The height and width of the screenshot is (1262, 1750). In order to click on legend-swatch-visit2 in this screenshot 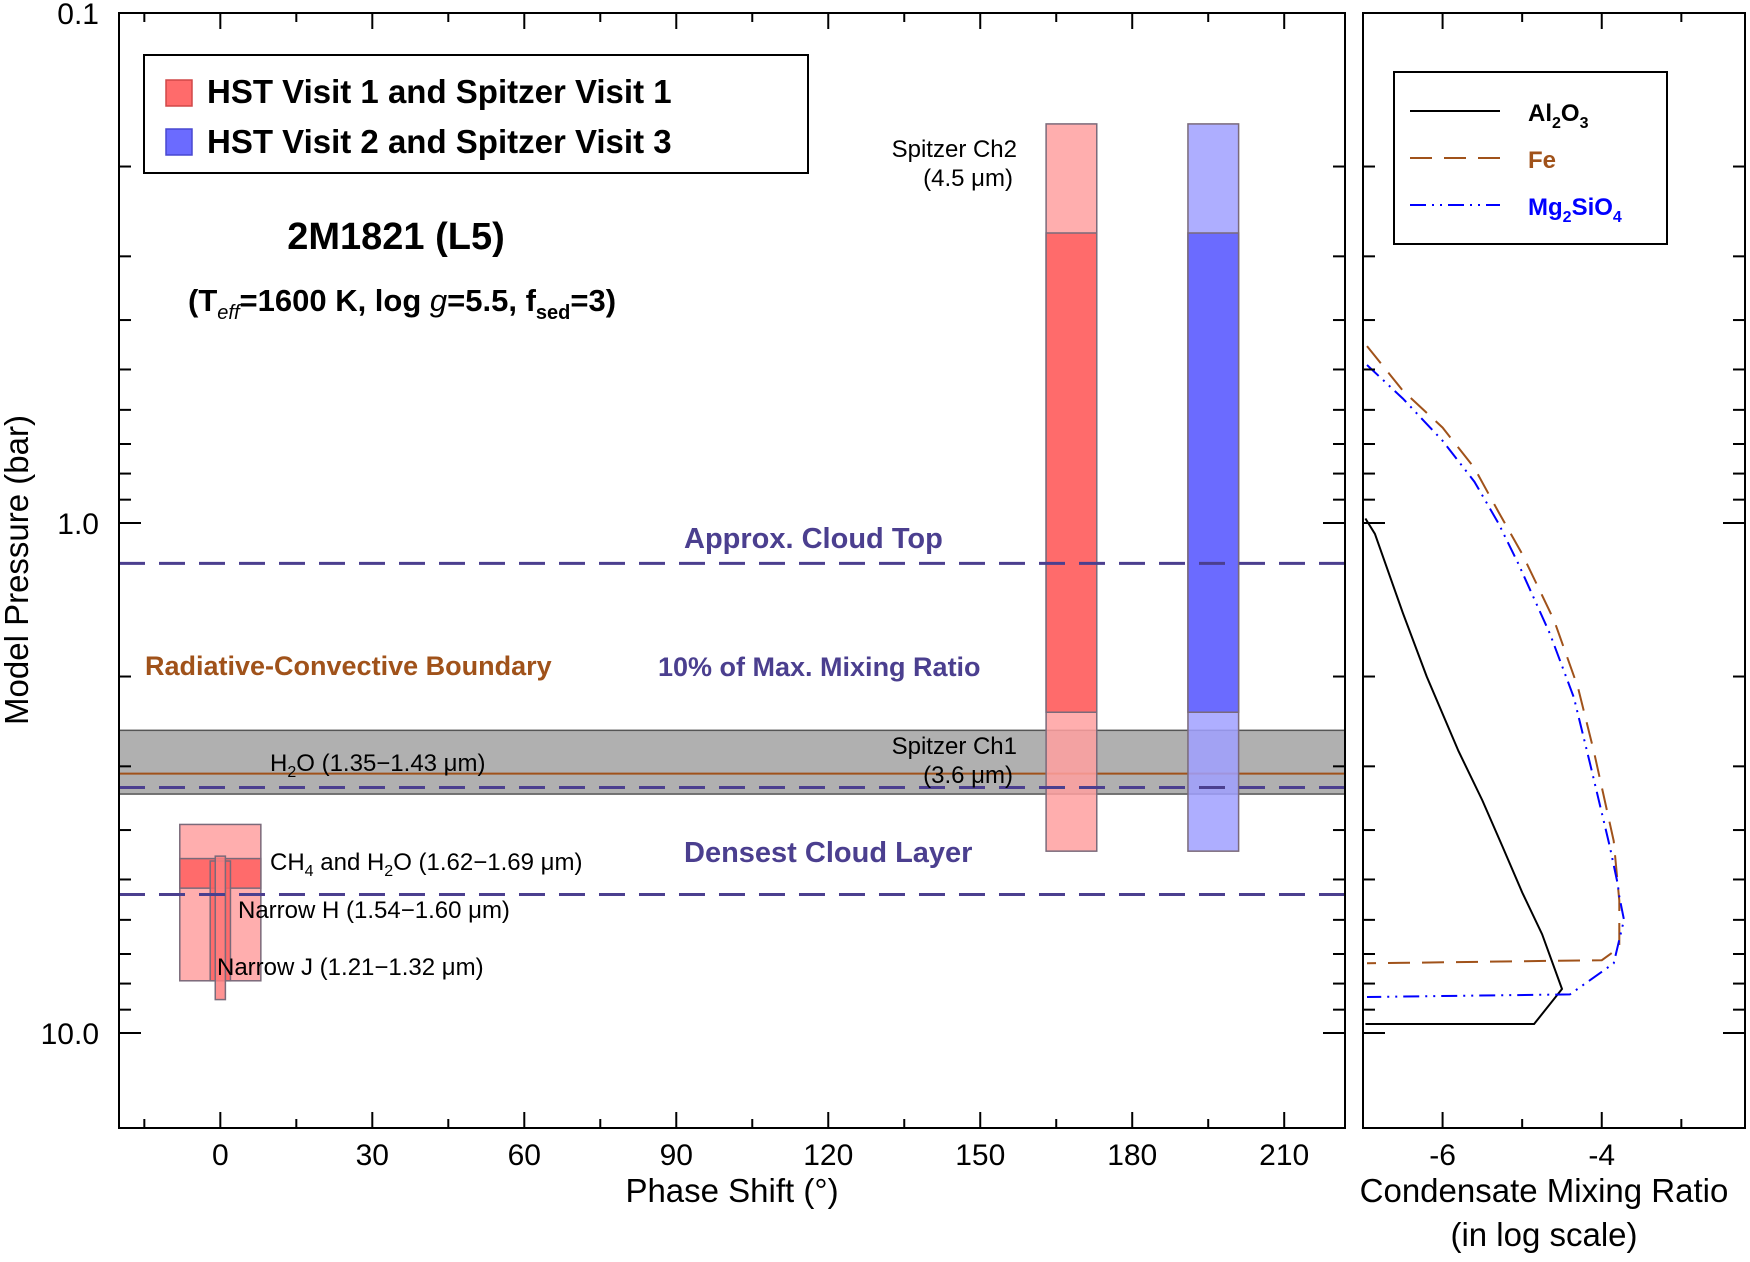, I will do `click(179, 142)`.